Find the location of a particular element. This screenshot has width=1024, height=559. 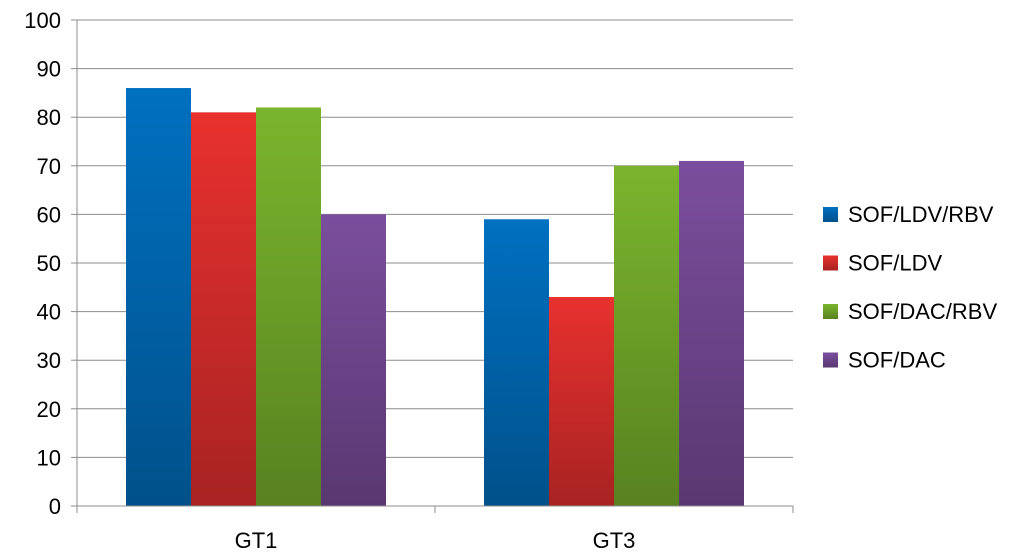

y-tick-label: 90 is located at coordinates (49, 69).